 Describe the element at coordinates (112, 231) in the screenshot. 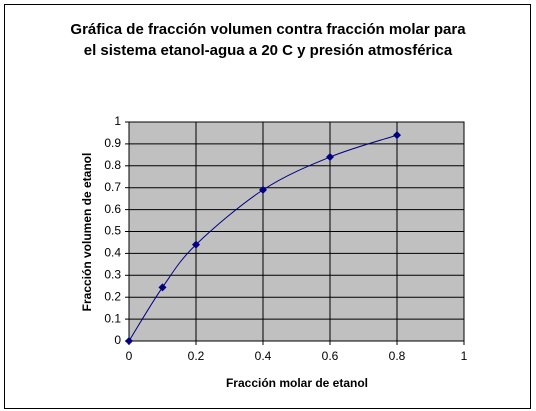

I see `y-tick-label: 0.5` at that location.